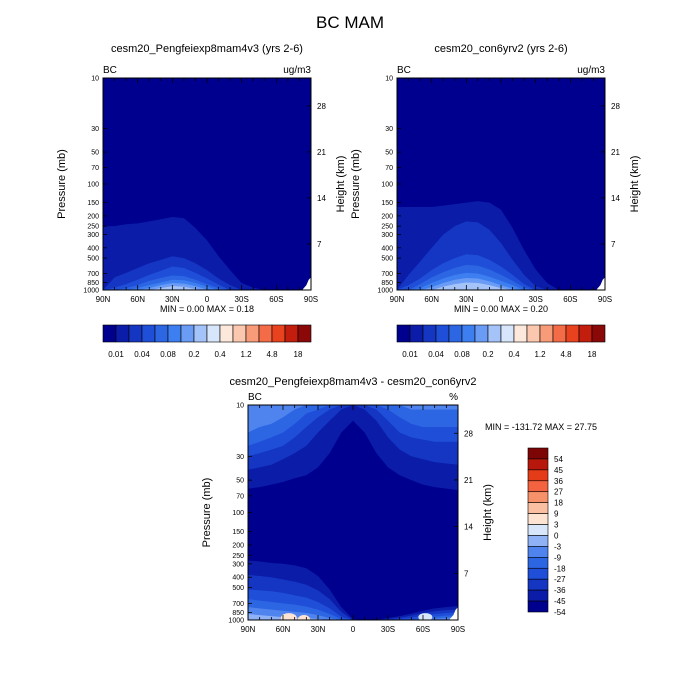 This screenshot has width=700, height=700. Describe the element at coordinates (558, 557) in the screenshot. I see `colorbar-label: -9` at that location.